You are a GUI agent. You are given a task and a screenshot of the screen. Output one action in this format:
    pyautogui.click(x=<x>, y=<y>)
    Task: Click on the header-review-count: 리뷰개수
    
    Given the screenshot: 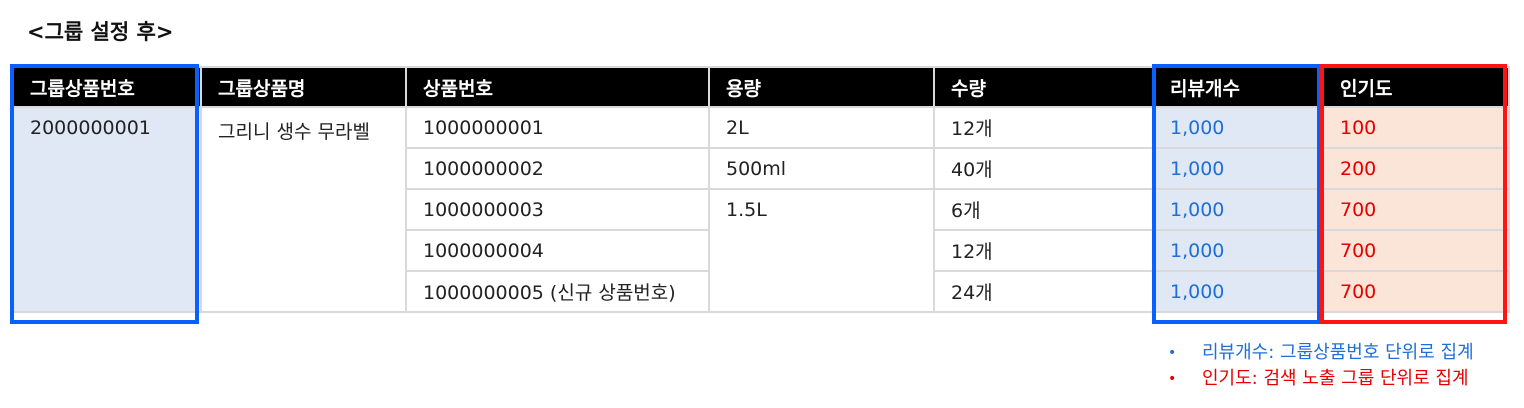 What is the action you would take?
    pyautogui.click(x=1238, y=87)
    